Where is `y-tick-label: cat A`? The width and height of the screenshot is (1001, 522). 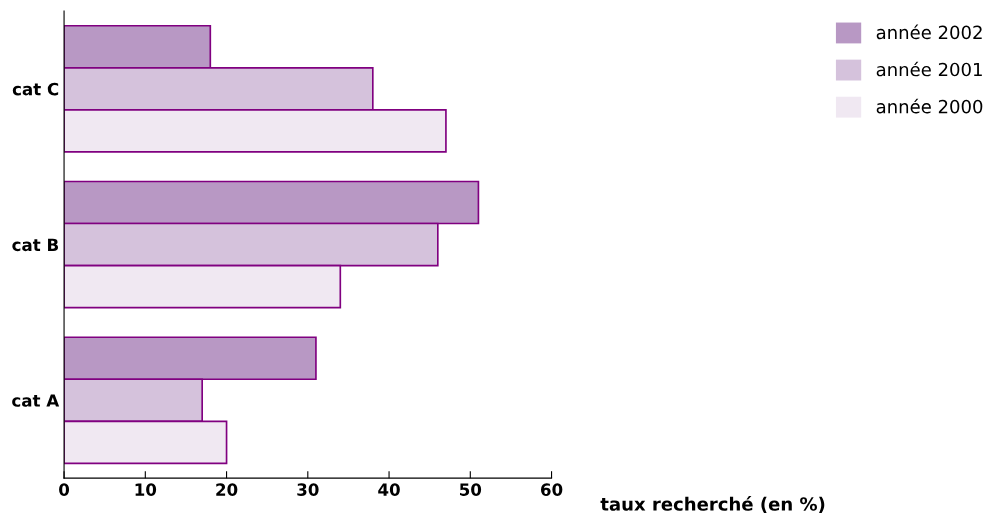
y-tick-label: cat A is located at coordinates (36, 400).